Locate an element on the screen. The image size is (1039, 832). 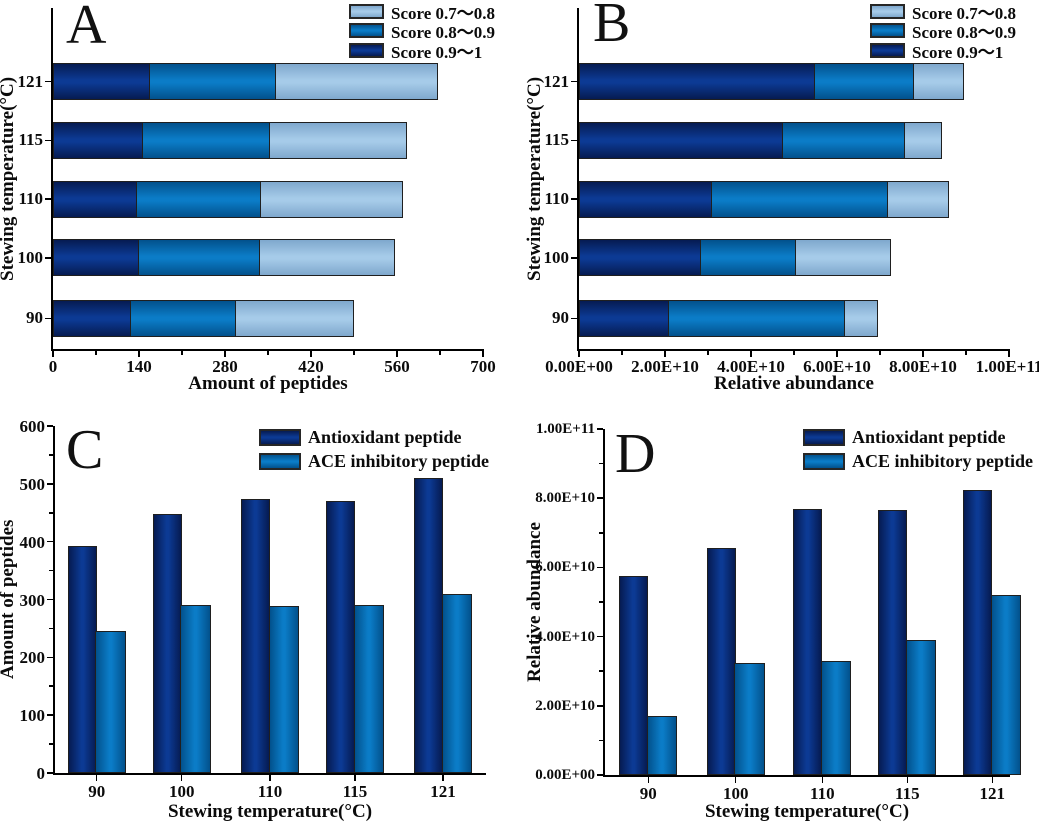
y-axis-title-b: Stewing temperature(°C) is located at coordinates (534, 178).